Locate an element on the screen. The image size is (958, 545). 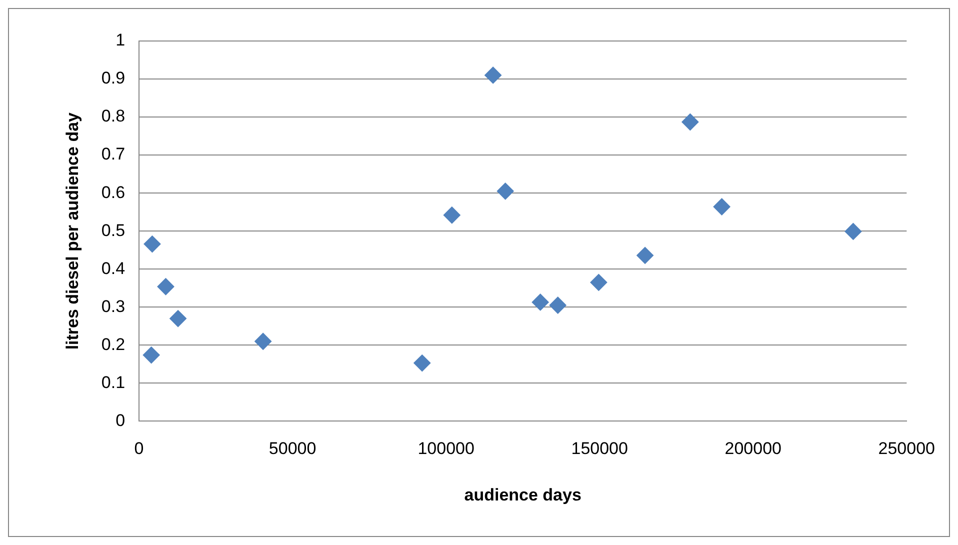
x-tick-label: 150000 is located at coordinates (599, 448).